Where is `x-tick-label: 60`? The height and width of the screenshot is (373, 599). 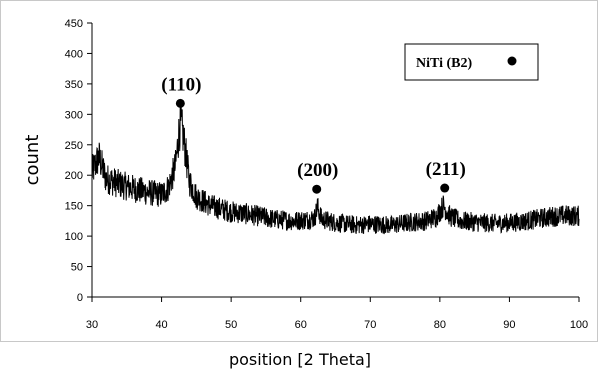
x-tick-label: 60 is located at coordinates (301, 325).